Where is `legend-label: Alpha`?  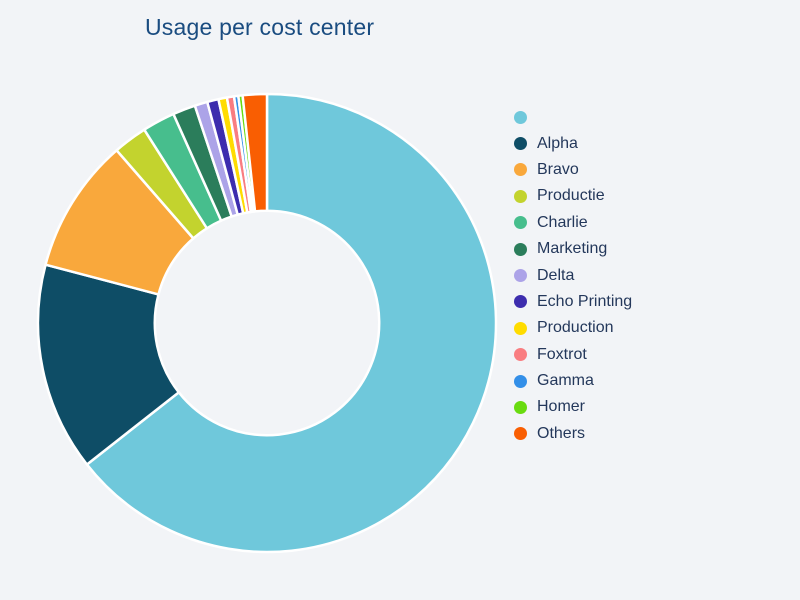 legend-label: Alpha is located at coordinates (557, 143).